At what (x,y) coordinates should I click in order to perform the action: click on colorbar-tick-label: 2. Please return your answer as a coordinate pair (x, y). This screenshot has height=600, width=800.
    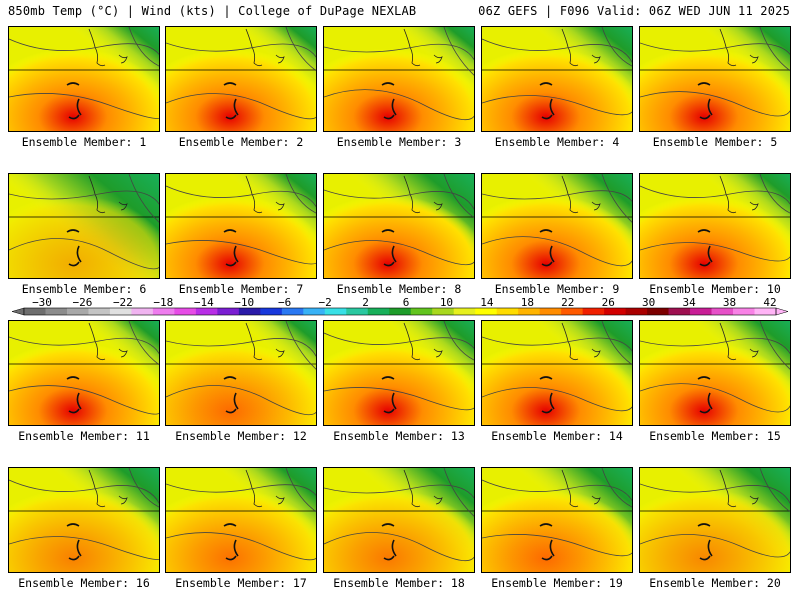
    Looking at the image, I should click on (365, 302).